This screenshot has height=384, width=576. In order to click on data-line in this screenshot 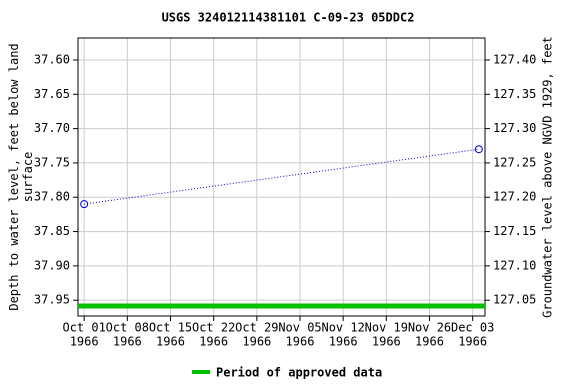, I will do `click(281, 176)`.